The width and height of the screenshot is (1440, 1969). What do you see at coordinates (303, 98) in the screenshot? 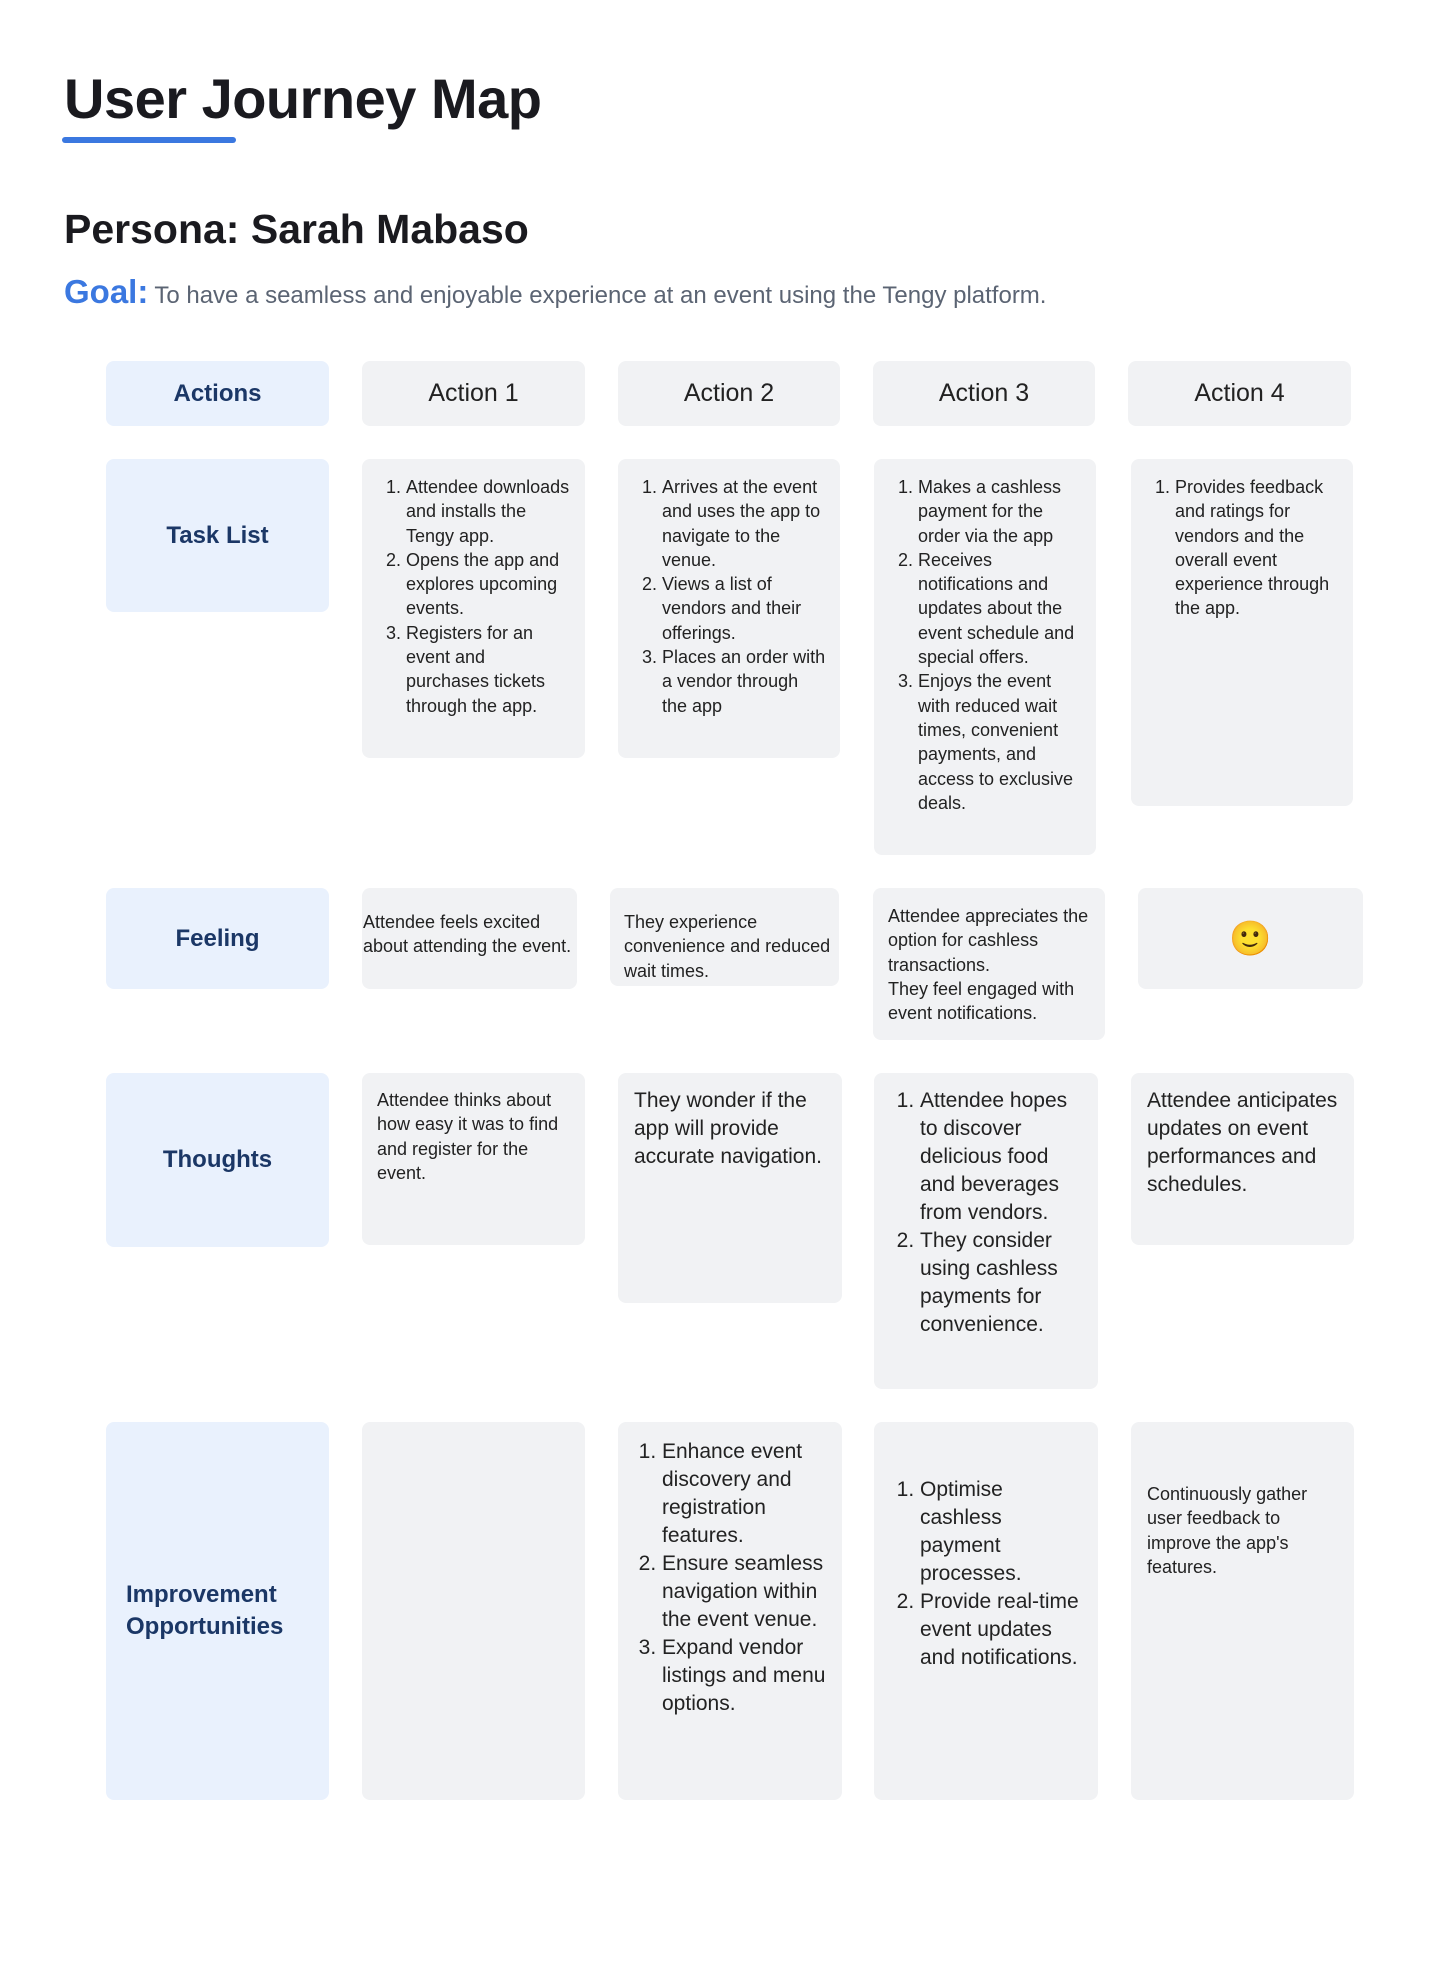
I see `page-title: User Journey Map` at bounding box center [303, 98].